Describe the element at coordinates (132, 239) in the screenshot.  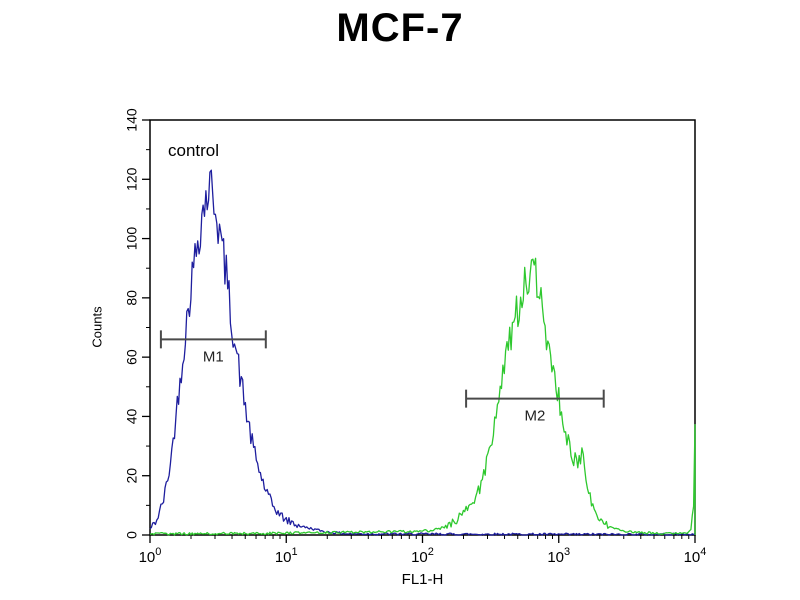
I see `y-tick-label: 100` at that location.